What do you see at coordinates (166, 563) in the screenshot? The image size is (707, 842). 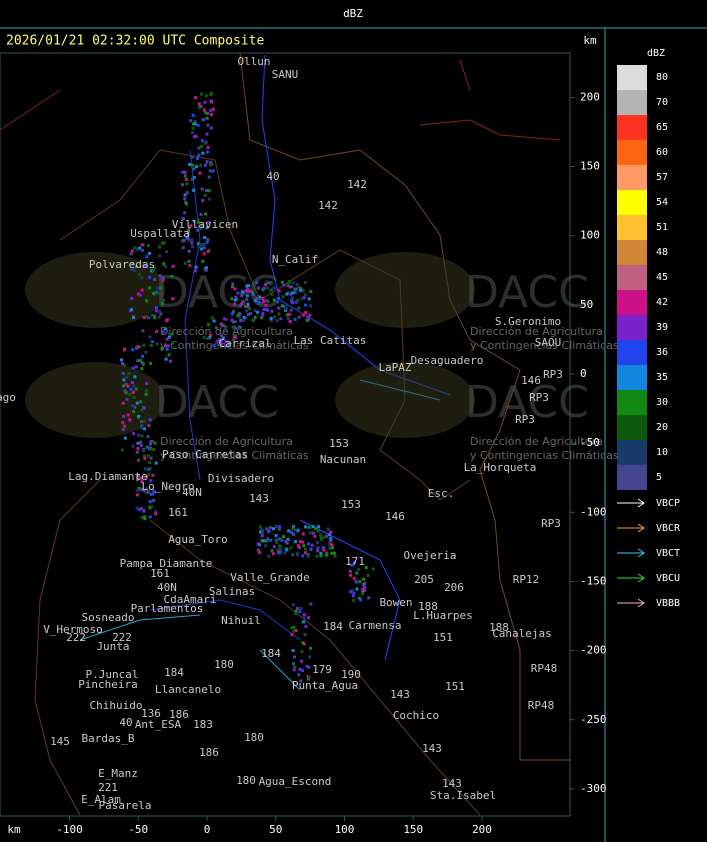 I see `place-label: Pampa_Diamante` at bounding box center [166, 563].